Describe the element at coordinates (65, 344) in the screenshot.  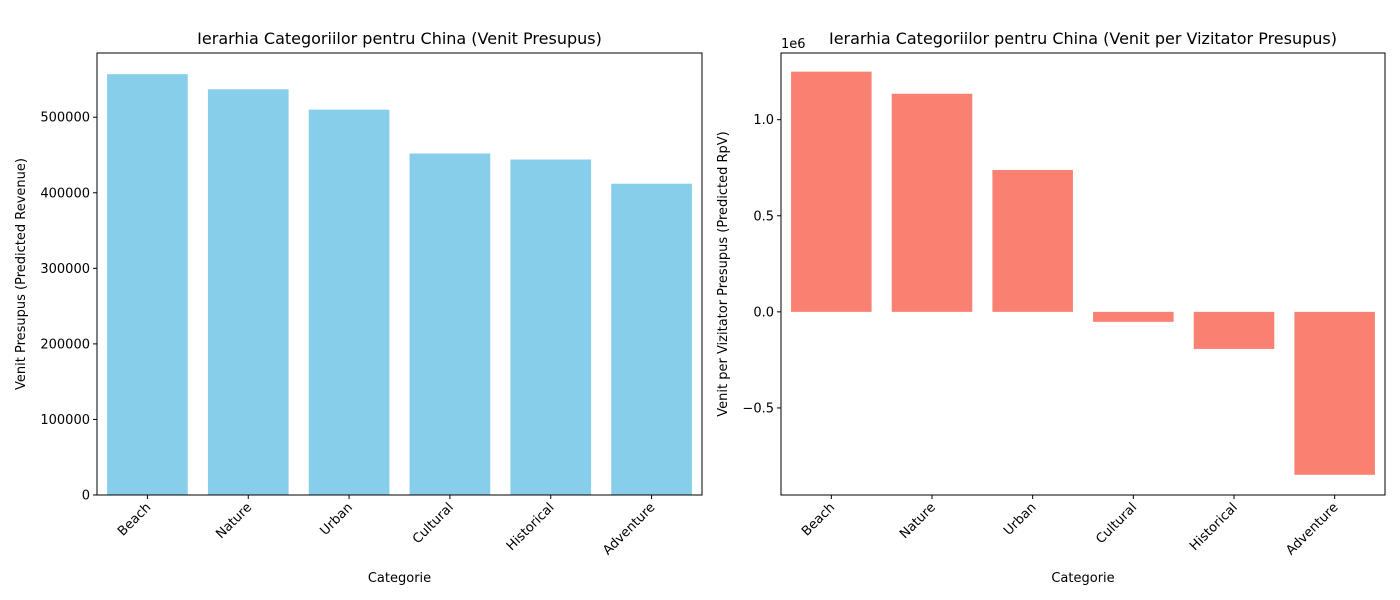
I see `y-tick-label: 200000` at that location.